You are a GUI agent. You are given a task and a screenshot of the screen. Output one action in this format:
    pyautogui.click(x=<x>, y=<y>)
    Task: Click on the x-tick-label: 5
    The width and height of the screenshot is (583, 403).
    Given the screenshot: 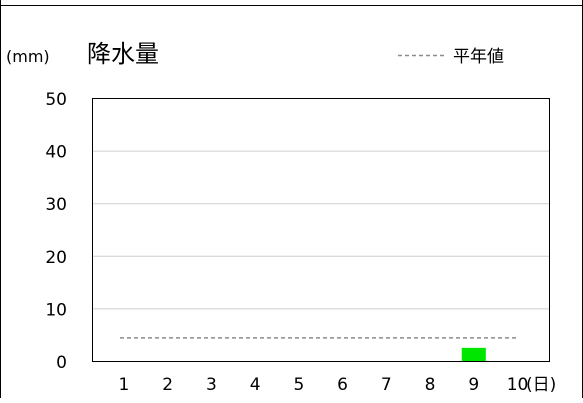 What is the action you would take?
    pyautogui.click(x=298, y=385)
    